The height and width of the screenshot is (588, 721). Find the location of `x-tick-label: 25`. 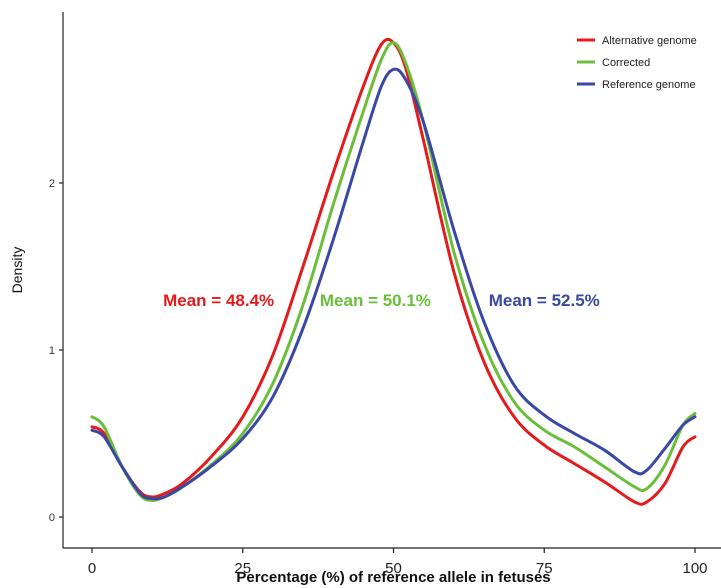

x-tick-label: 25 is located at coordinates (242, 568).